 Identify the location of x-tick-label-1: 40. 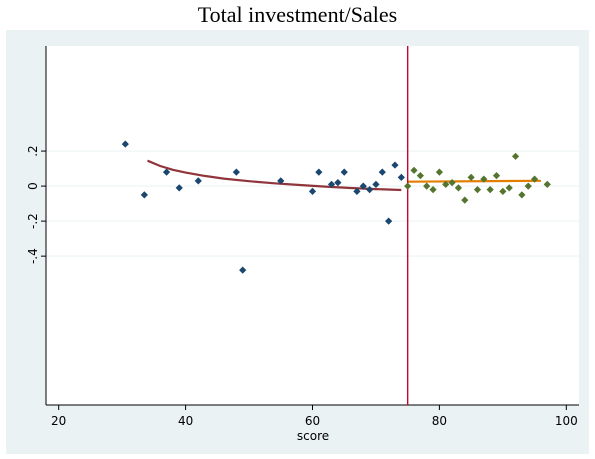
(185, 421).